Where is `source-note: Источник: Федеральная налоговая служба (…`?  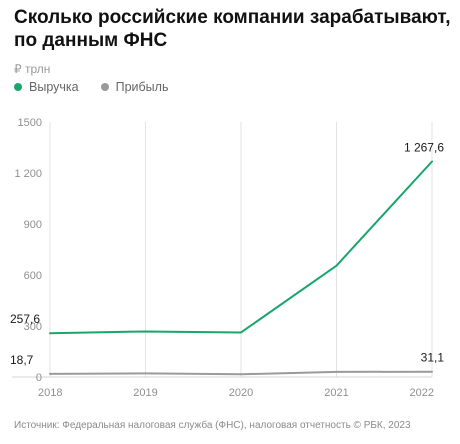
source-note: Источник: Федеральная налоговая служба (… is located at coordinates (212, 425).